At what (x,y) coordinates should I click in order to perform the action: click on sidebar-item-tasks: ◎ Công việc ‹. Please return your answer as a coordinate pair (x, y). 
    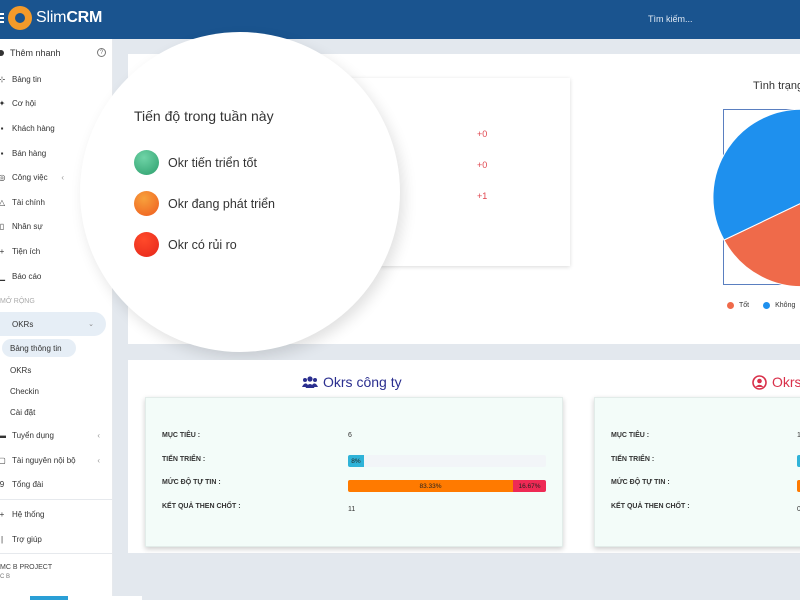
    Looking at the image, I should click on (56, 177).